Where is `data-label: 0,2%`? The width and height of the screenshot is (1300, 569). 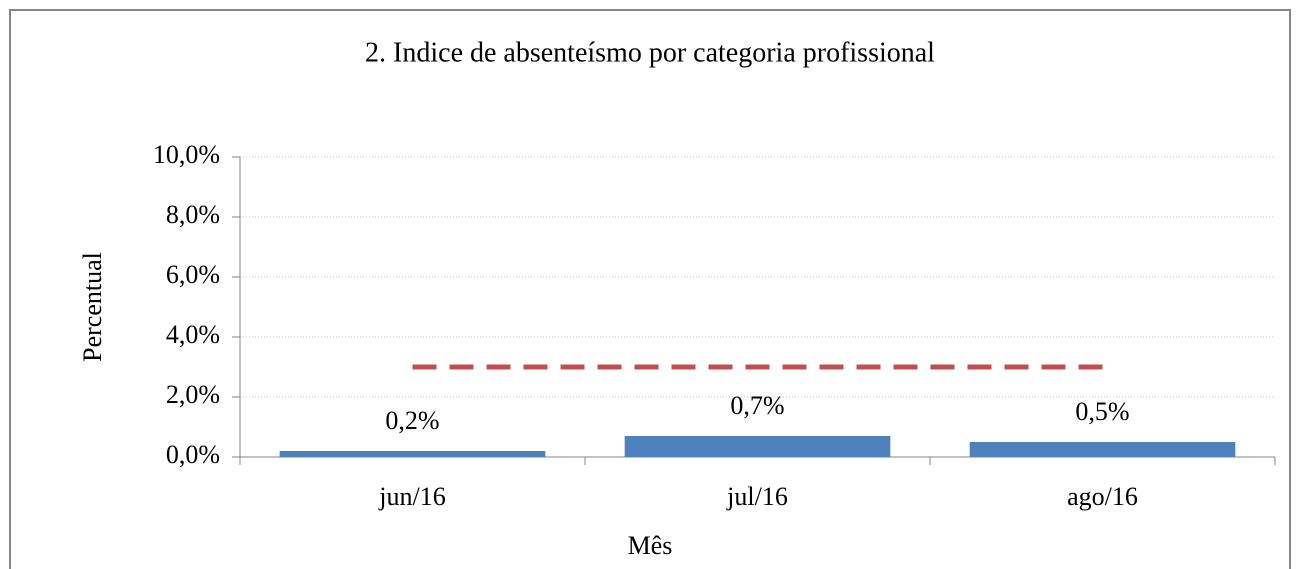 data-label: 0,2% is located at coordinates (412, 420).